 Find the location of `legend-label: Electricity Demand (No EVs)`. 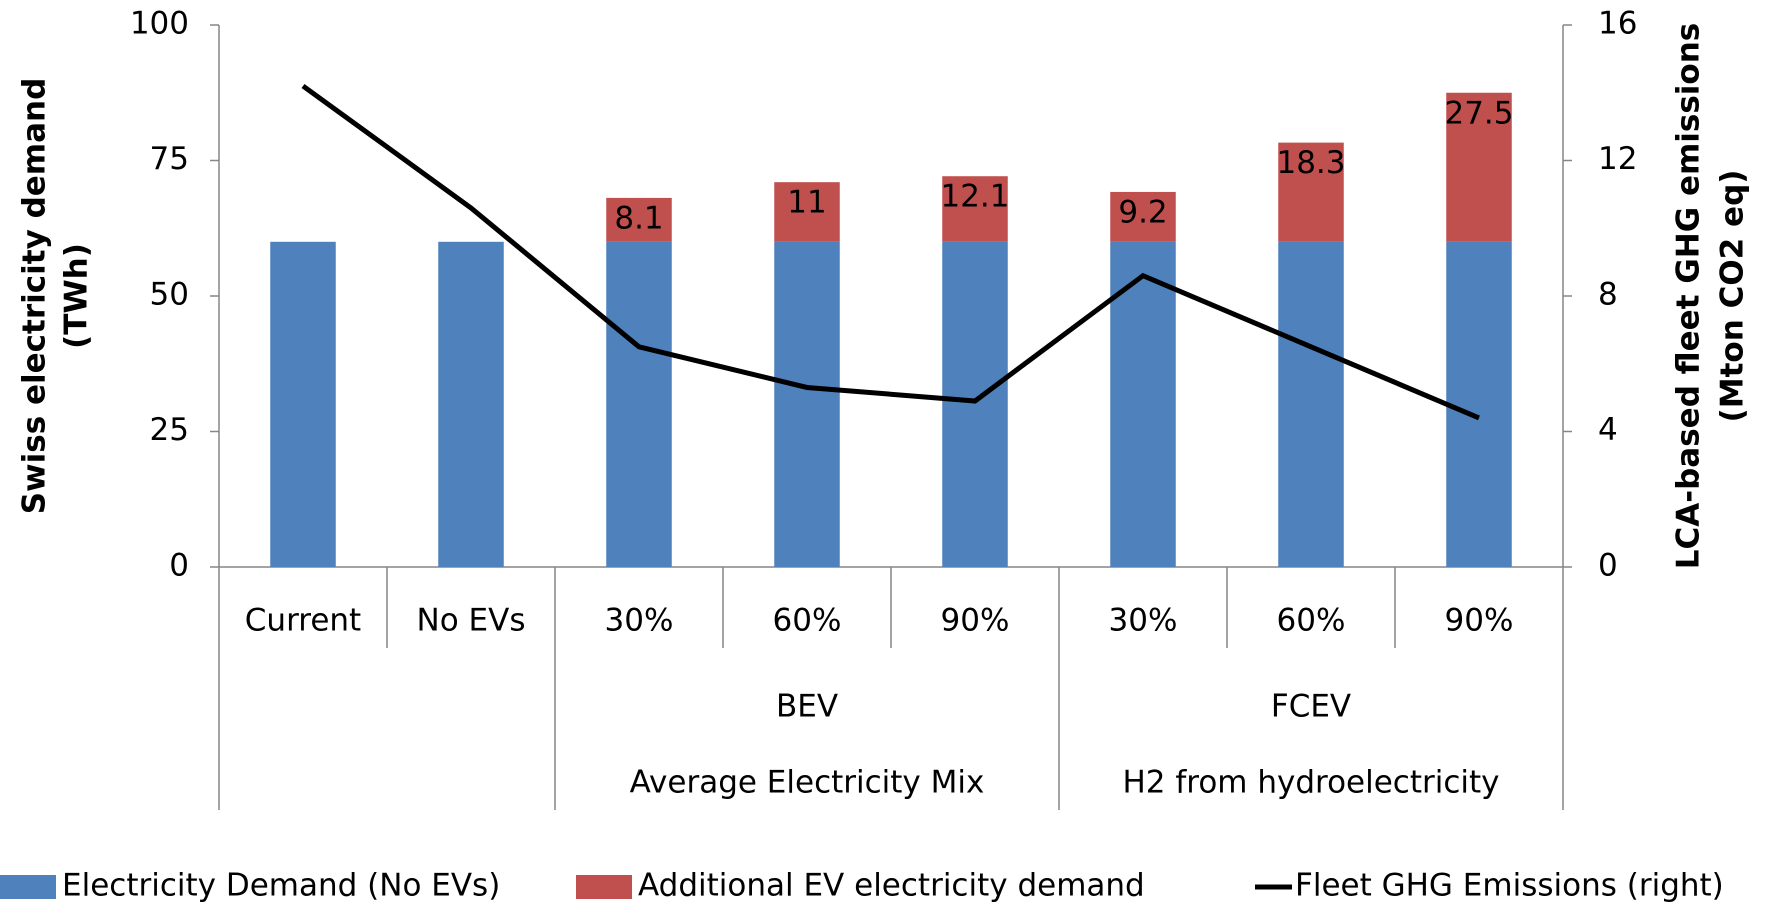

legend-label: Electricity Demand (No EVs) is located at coordinates (281, 886).